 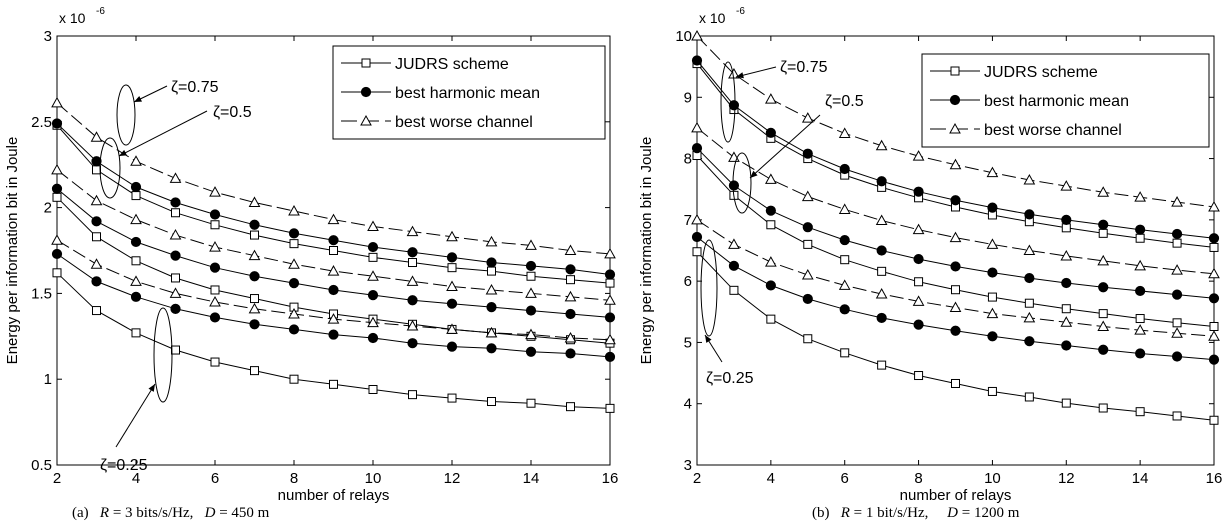 I want to click on x-axis-label: number of relays, so click(x=334, y=495).